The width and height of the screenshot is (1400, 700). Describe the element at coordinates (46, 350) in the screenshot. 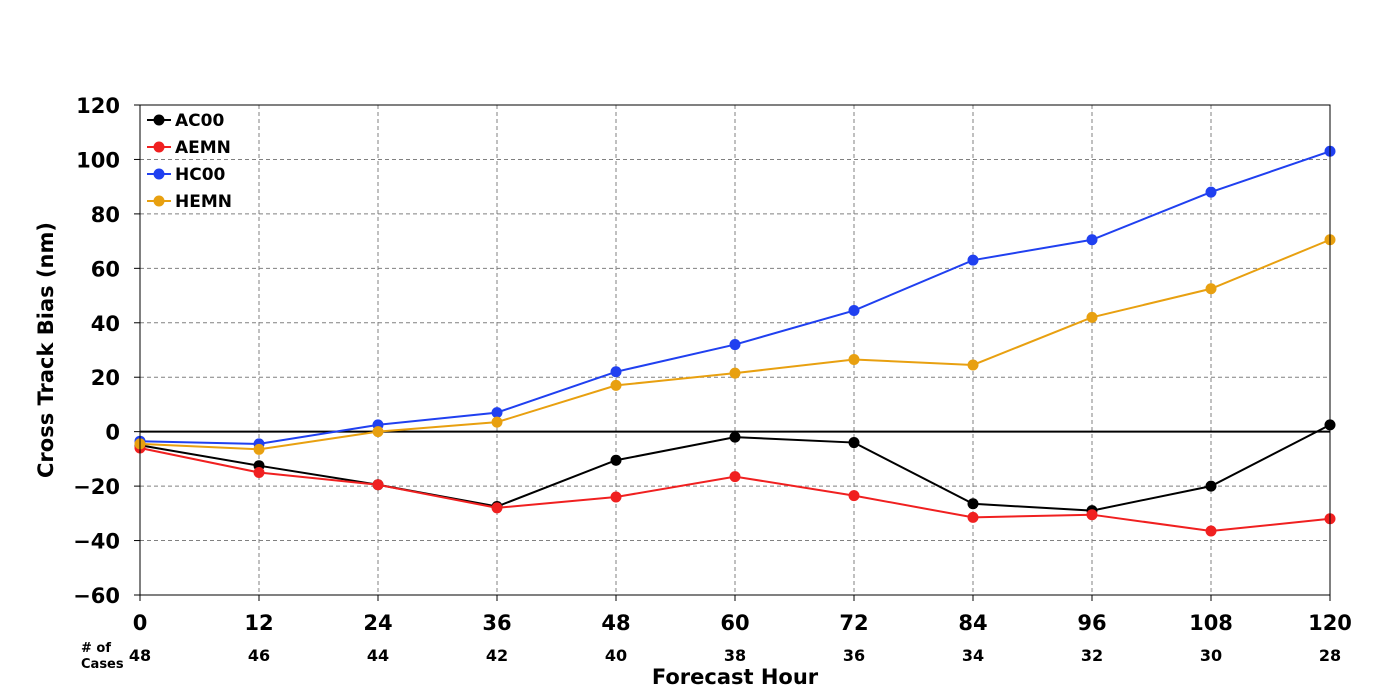

I see `y-axis-title: Cross Track Bias (nm)` at that location.